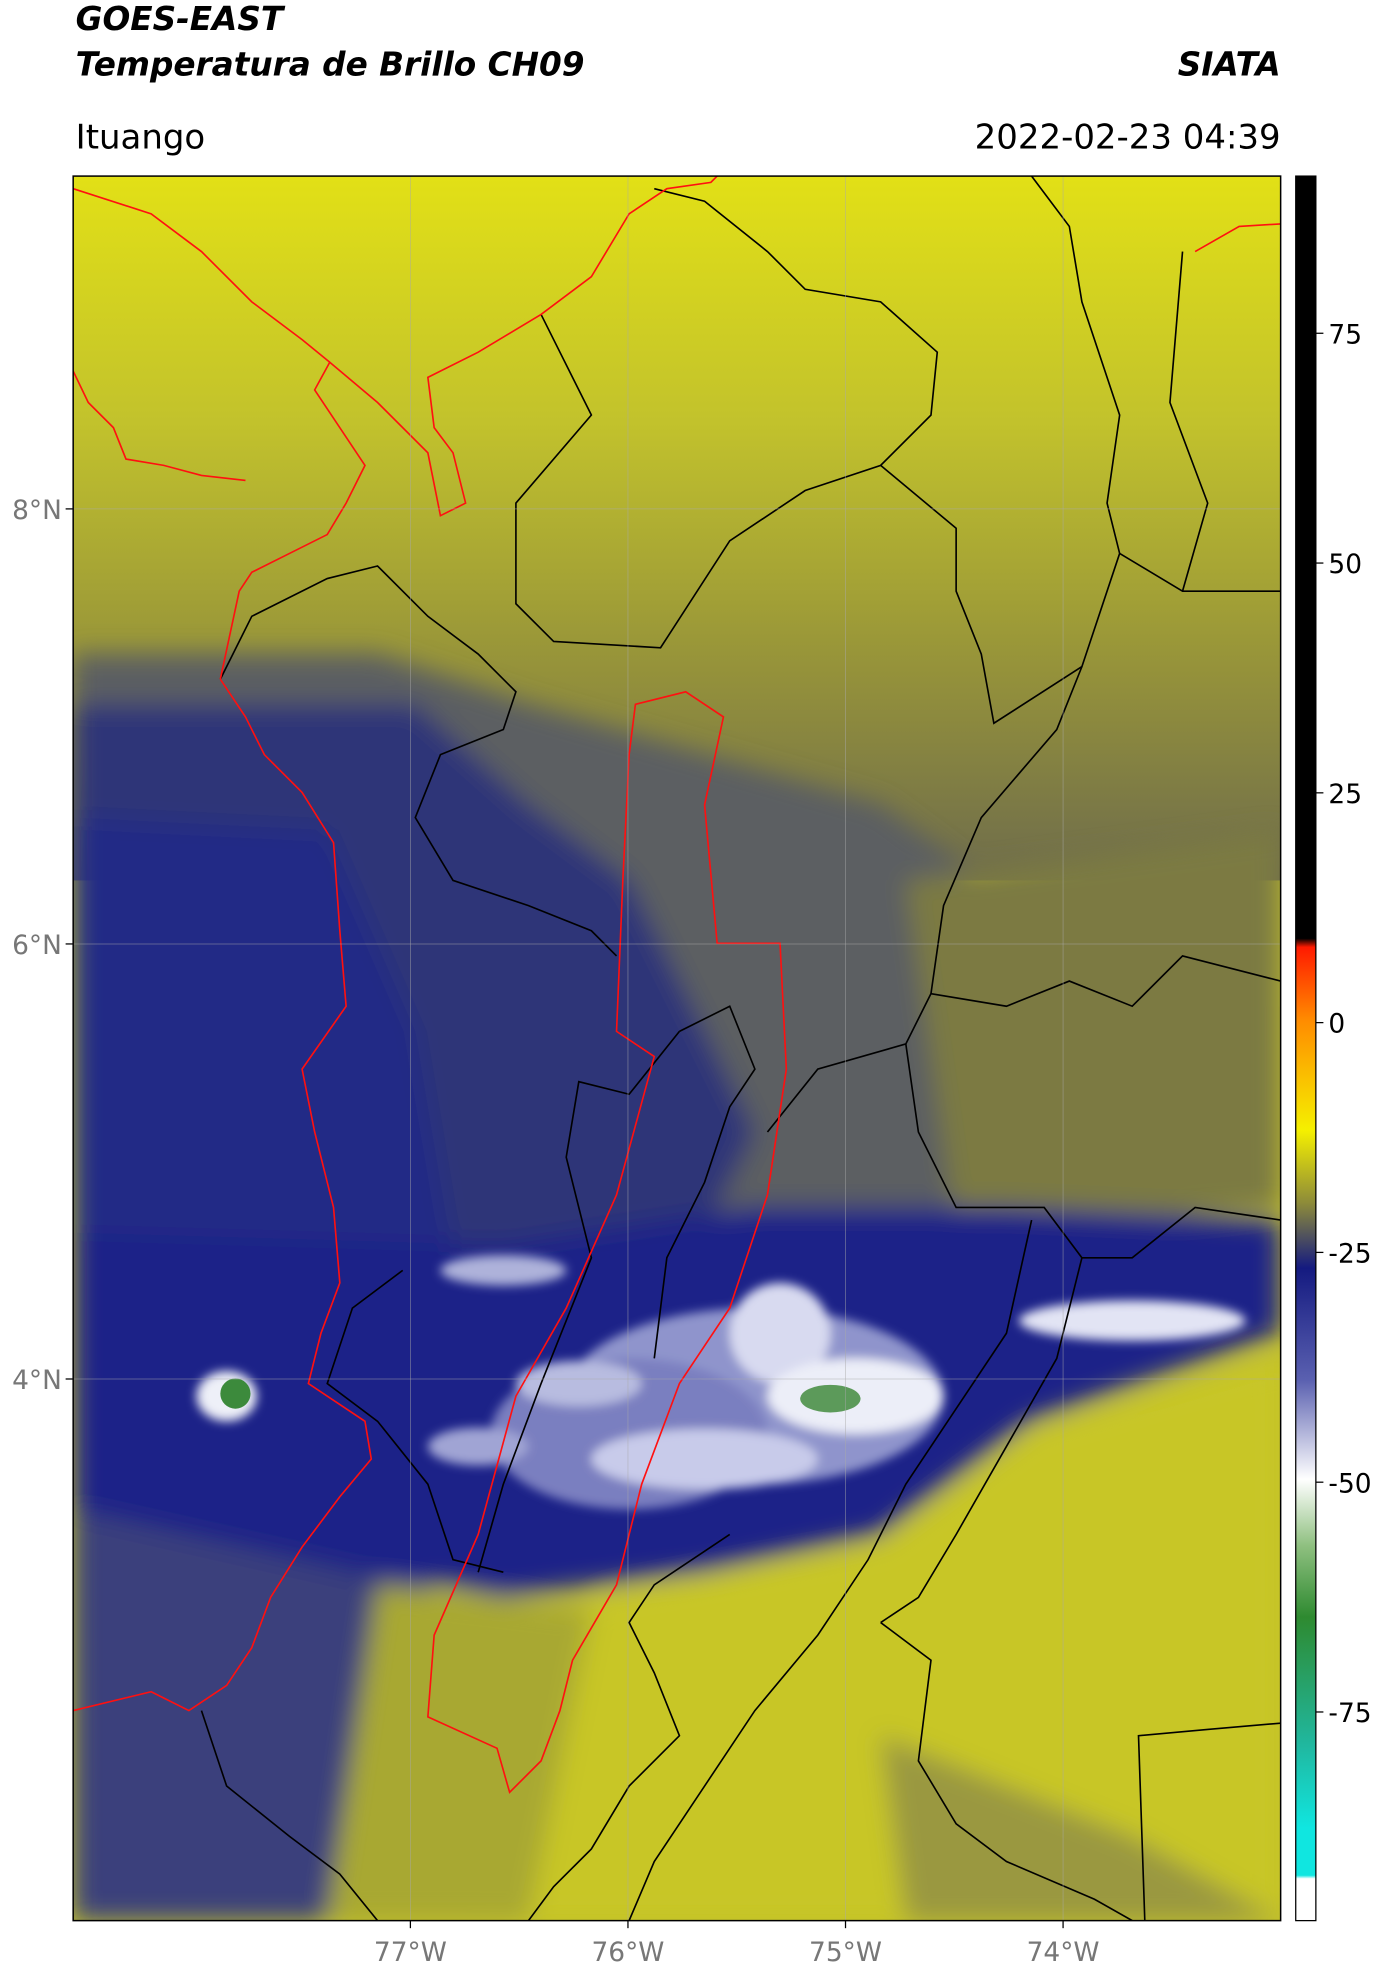 This screenshot has width=1384, height=1981. What do you see at coordinates (1229, 64) in the screenshot?
I see `source: SIATA` at bounding box center [1229, 64].